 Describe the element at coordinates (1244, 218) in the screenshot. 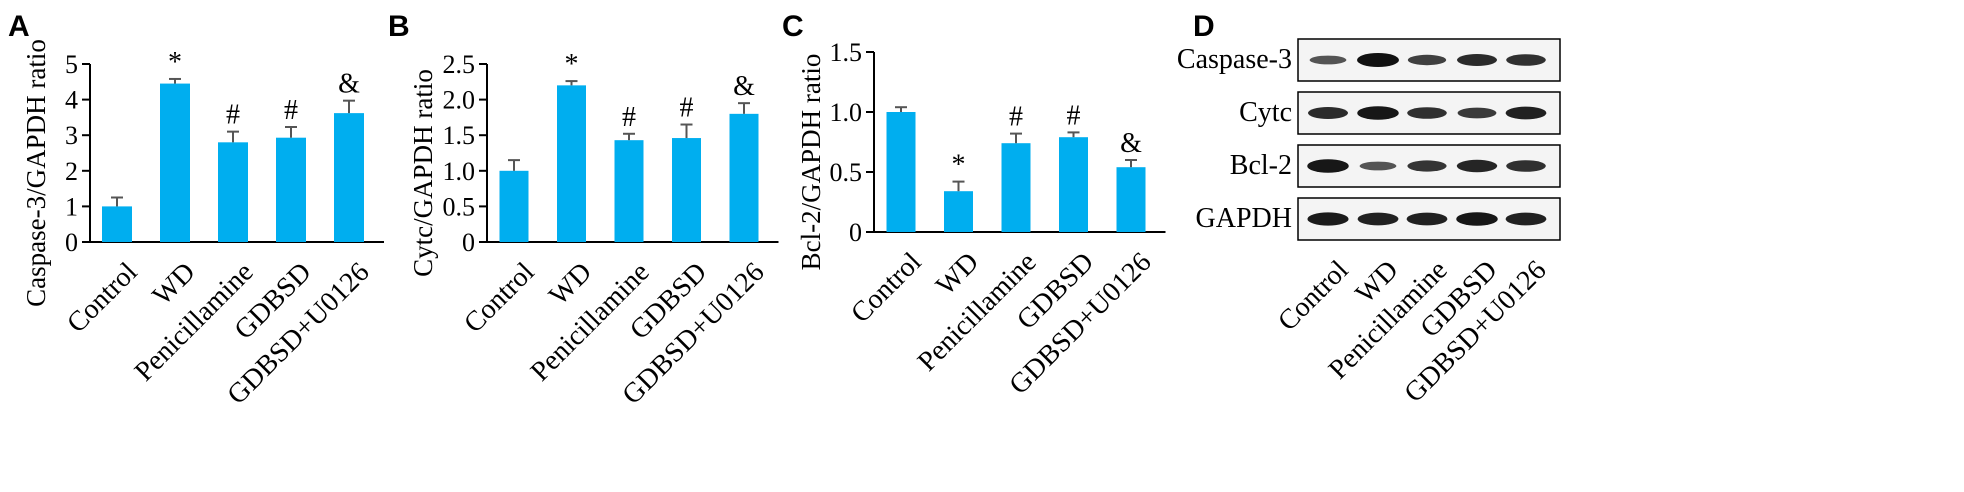

I see `blot-row-label: GAPDH` at that location.